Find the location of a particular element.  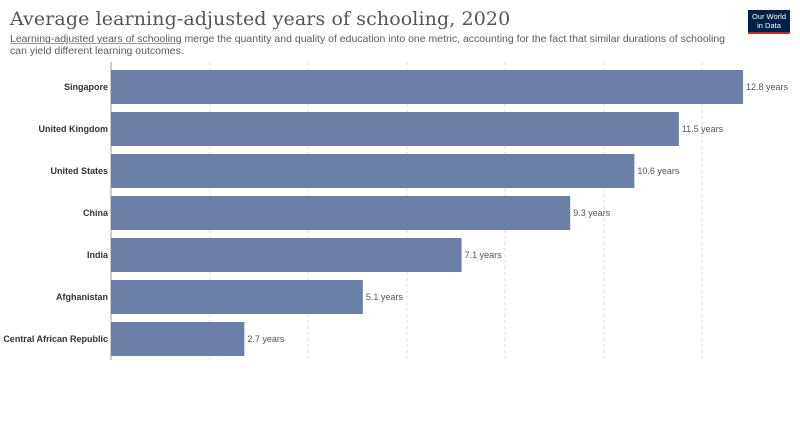

bar-india is located at coordinates (286, 255).